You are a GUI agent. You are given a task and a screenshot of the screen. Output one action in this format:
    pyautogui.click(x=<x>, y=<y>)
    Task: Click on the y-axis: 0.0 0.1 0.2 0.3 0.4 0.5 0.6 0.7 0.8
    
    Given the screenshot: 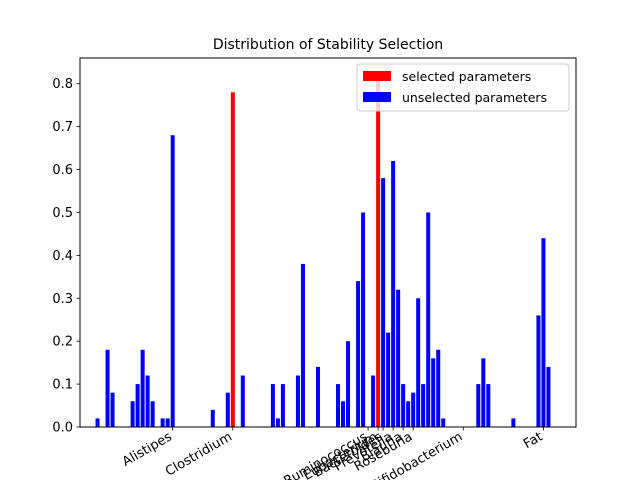 What is the action you would take?
    pyautogui.click(x=66, y=256)
    